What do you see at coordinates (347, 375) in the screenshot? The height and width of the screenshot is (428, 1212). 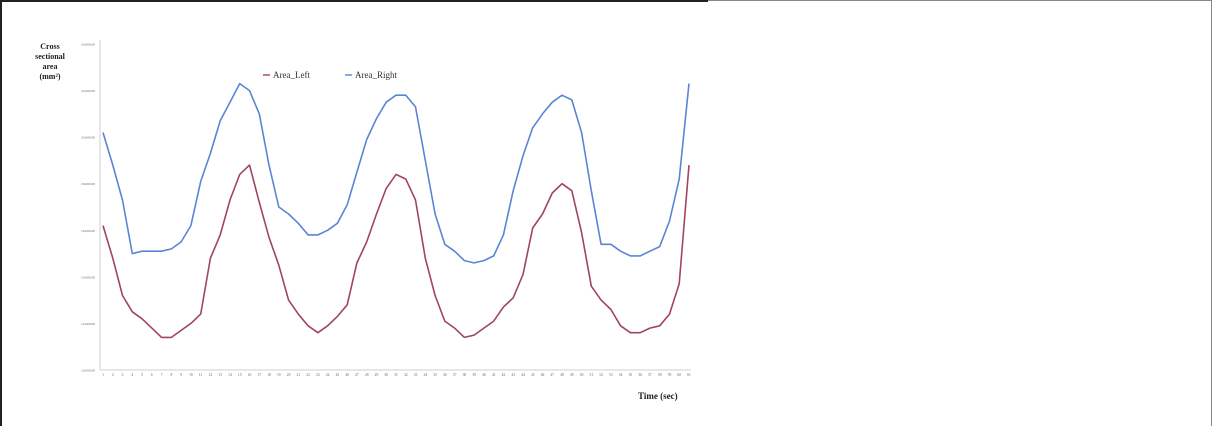 I see `x-tick-label: 26` at bounding box center [347, 375].